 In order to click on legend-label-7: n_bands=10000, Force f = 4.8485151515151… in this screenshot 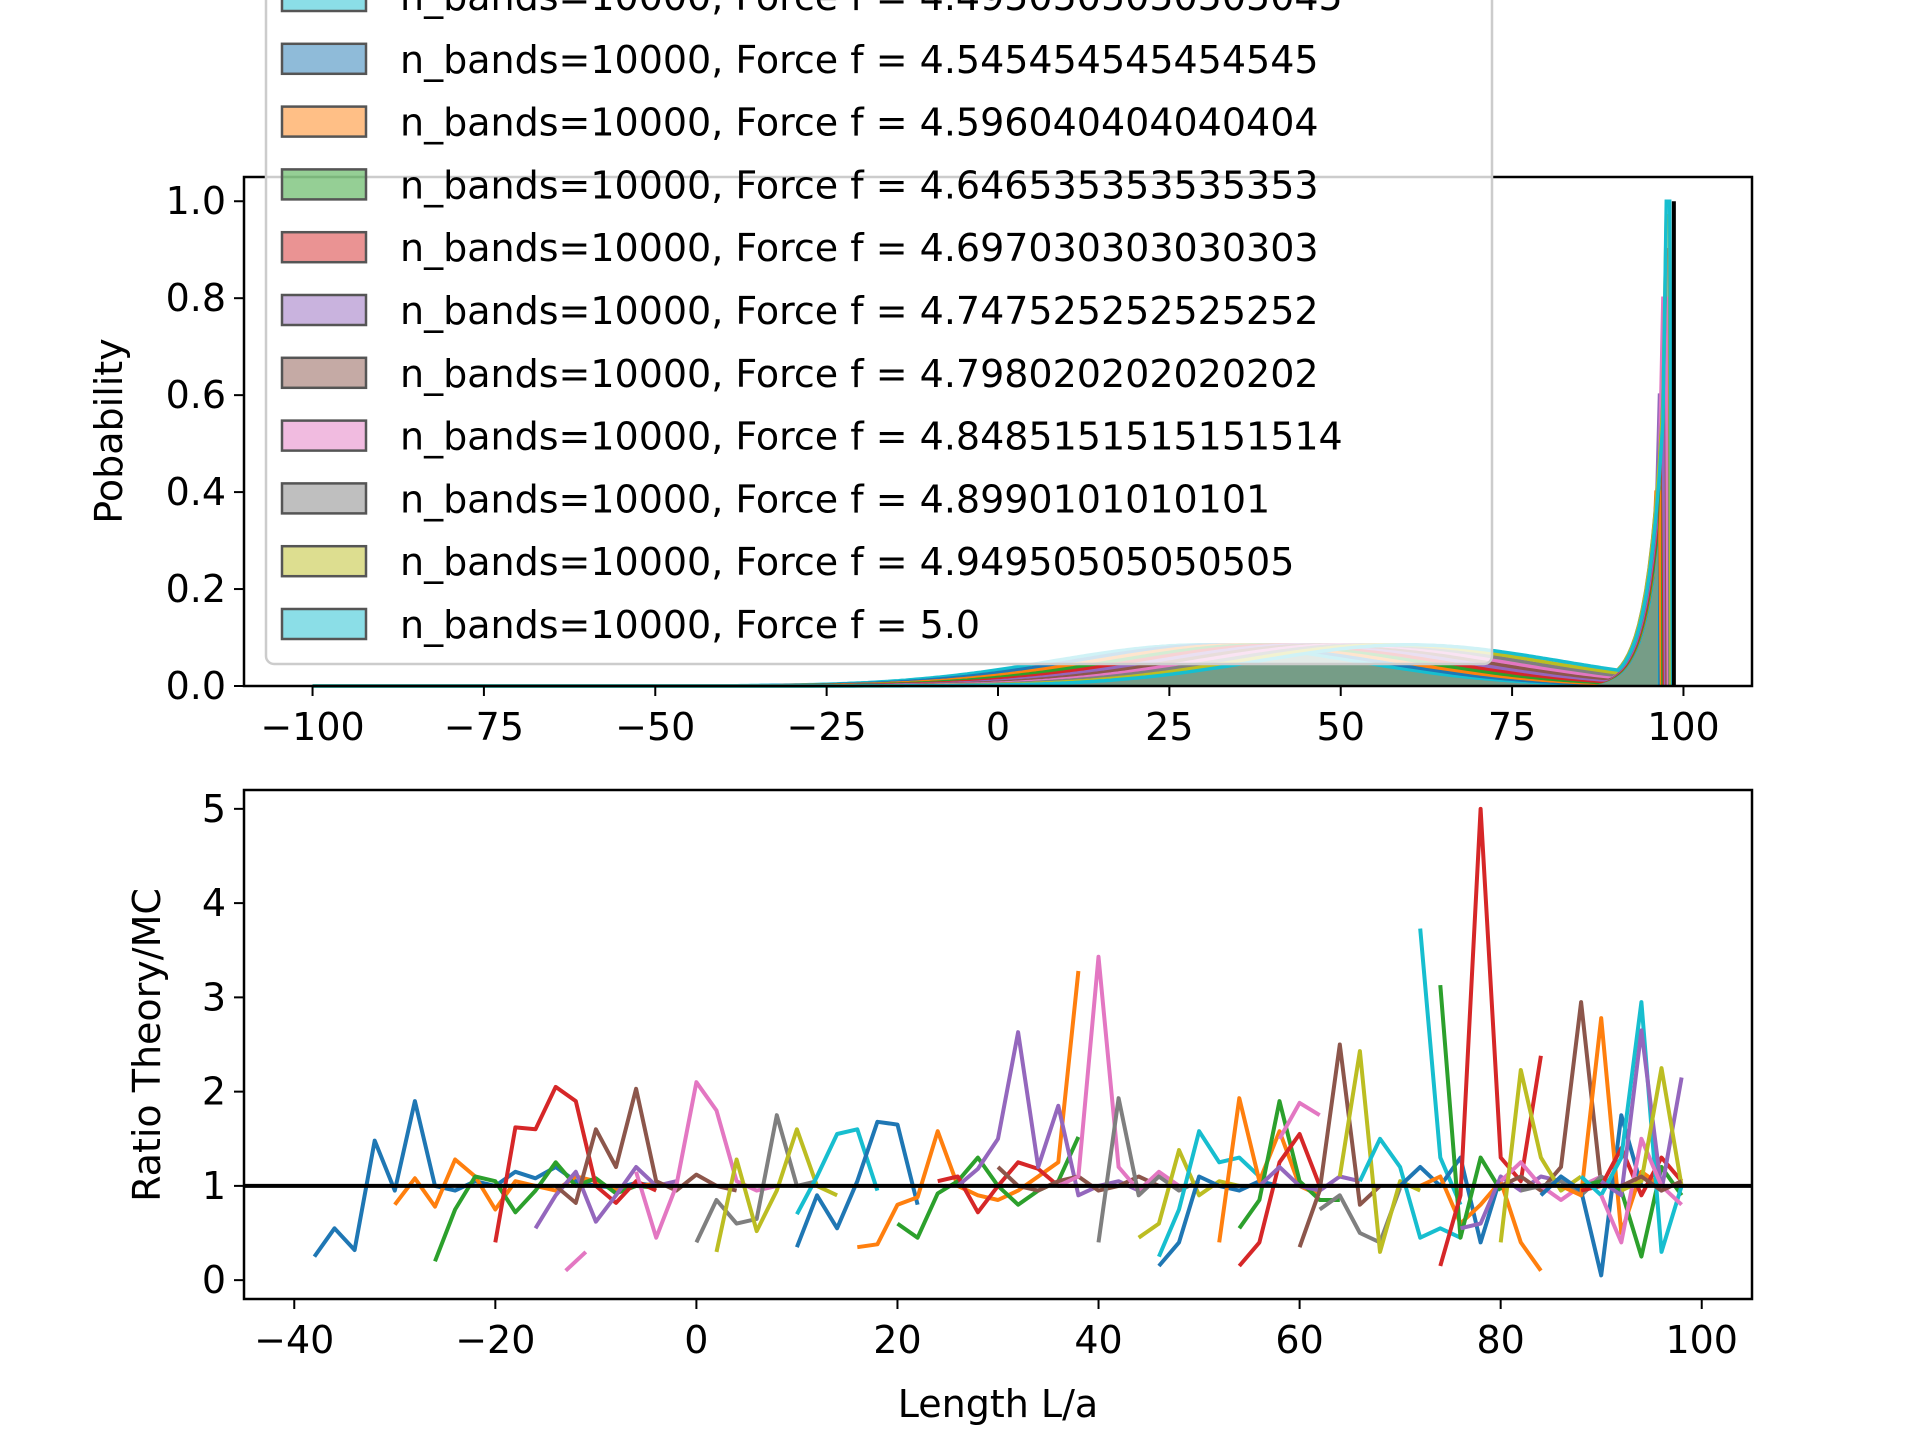, I will do `click(871, 437)`.